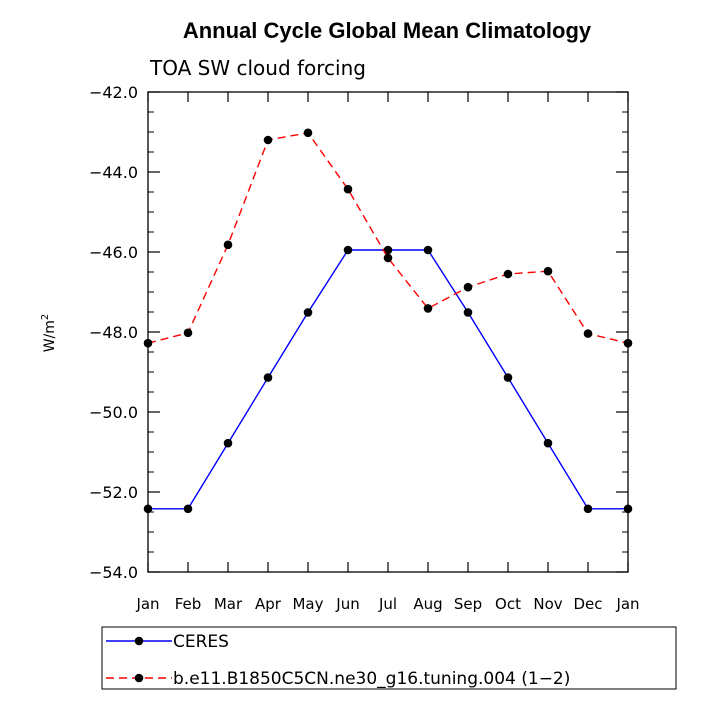  I want to click on legend-box, so click(389, 658).